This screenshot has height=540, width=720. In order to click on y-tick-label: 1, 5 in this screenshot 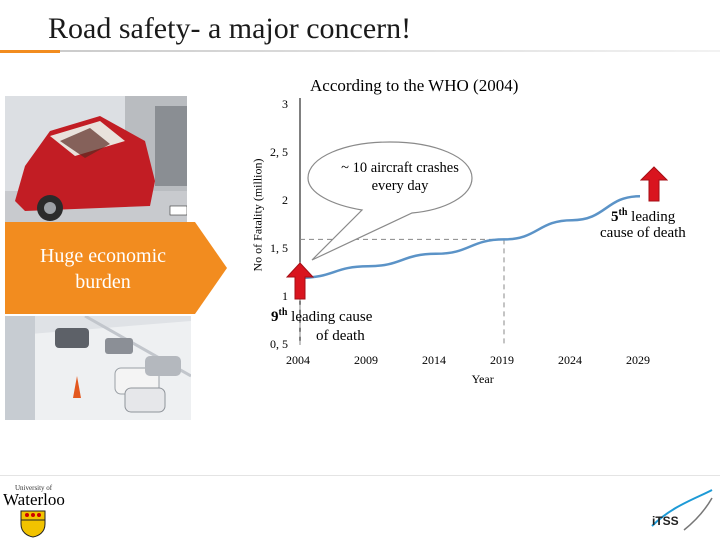, I will do `click(279, 248)`.